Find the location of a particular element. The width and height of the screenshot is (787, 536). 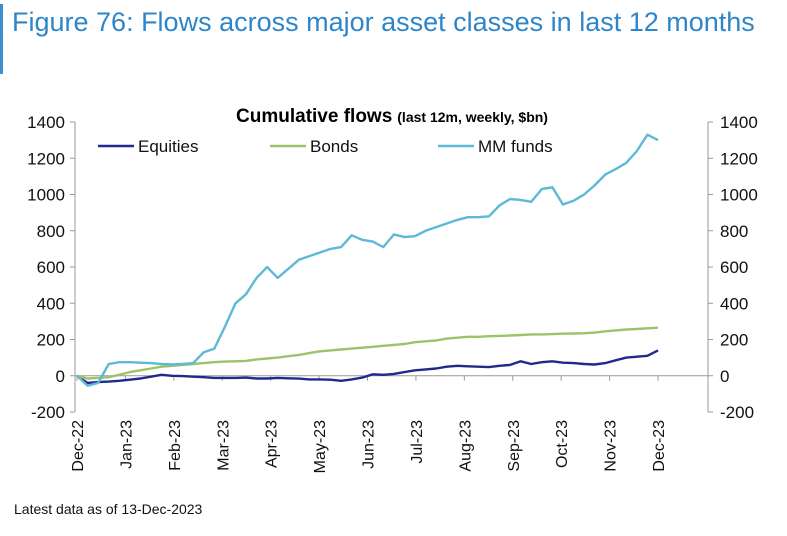

left-tick-label: 200 is located at coordinates (51, 340).